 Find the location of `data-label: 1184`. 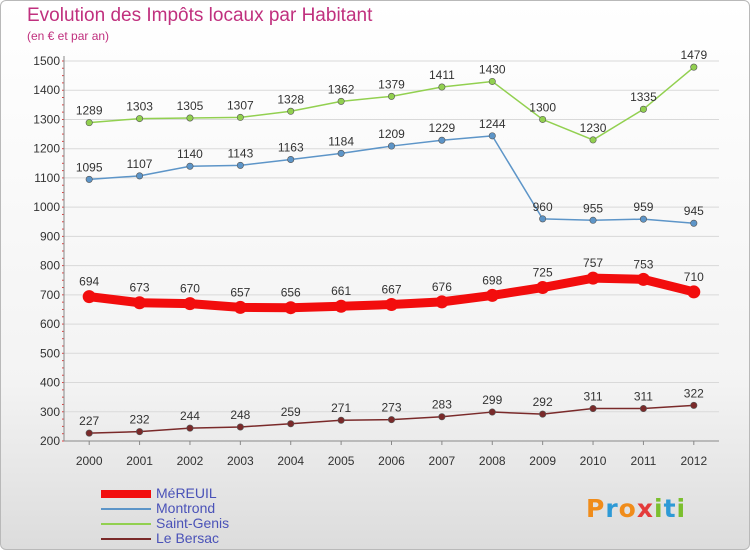

data-label: 1184 is located at coordinates (341, 141).